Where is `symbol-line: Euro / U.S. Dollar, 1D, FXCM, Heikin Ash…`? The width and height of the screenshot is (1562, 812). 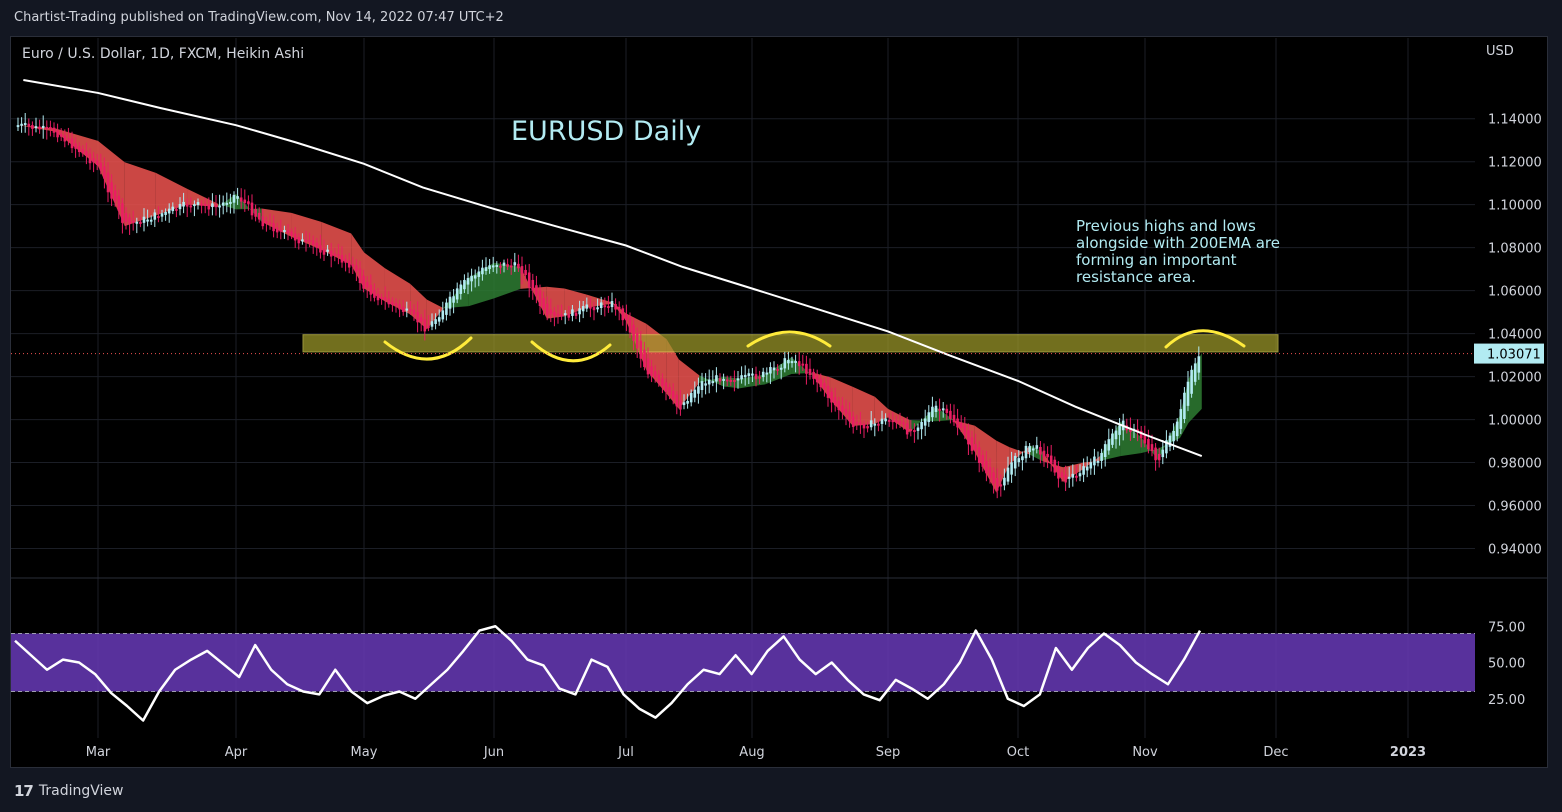 symbol-line: Euro / U.S. Dollar, 1D, FXCM, Heikin Ash… is located at coordinates (163, 54).